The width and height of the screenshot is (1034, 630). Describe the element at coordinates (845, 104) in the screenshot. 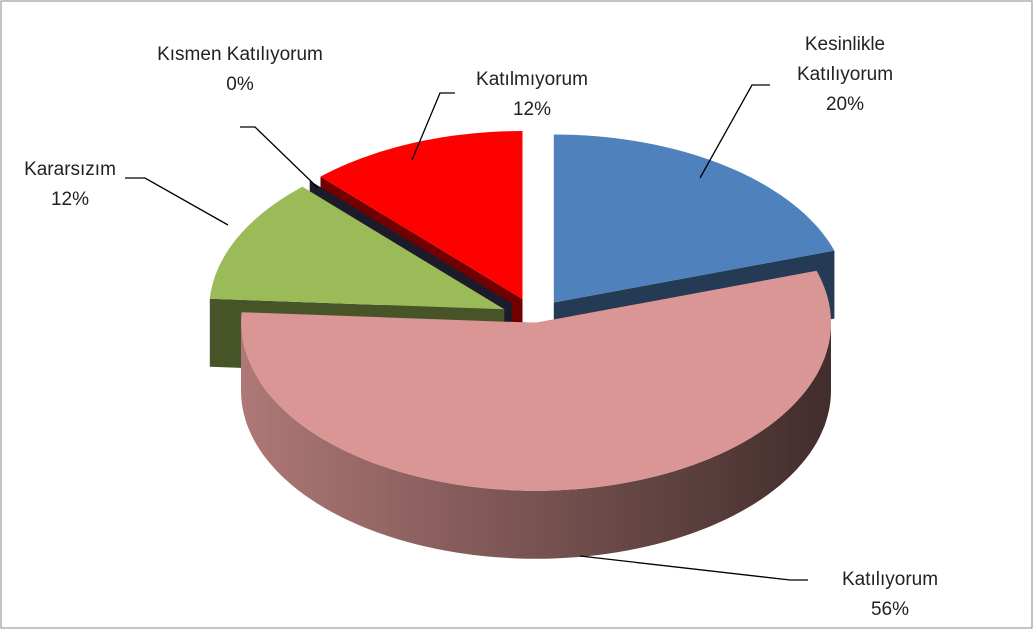

I see `value-label: 20%` at that location.